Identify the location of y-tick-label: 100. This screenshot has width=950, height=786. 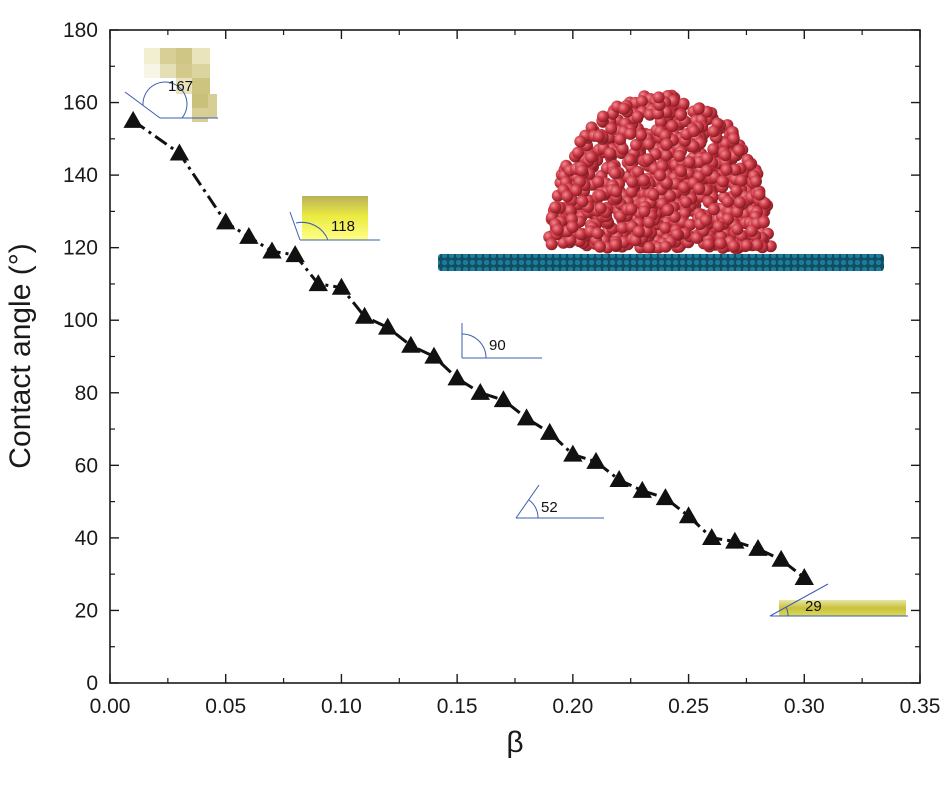
(80, 320).